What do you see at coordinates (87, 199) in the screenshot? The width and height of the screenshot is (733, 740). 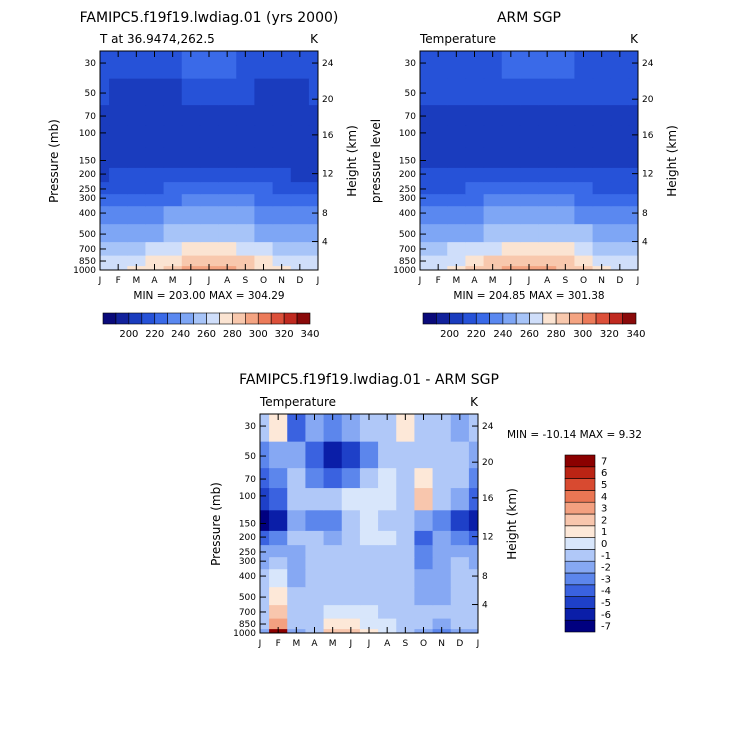 I see `y-tick-label: 300` at bounding box center [87, 199].